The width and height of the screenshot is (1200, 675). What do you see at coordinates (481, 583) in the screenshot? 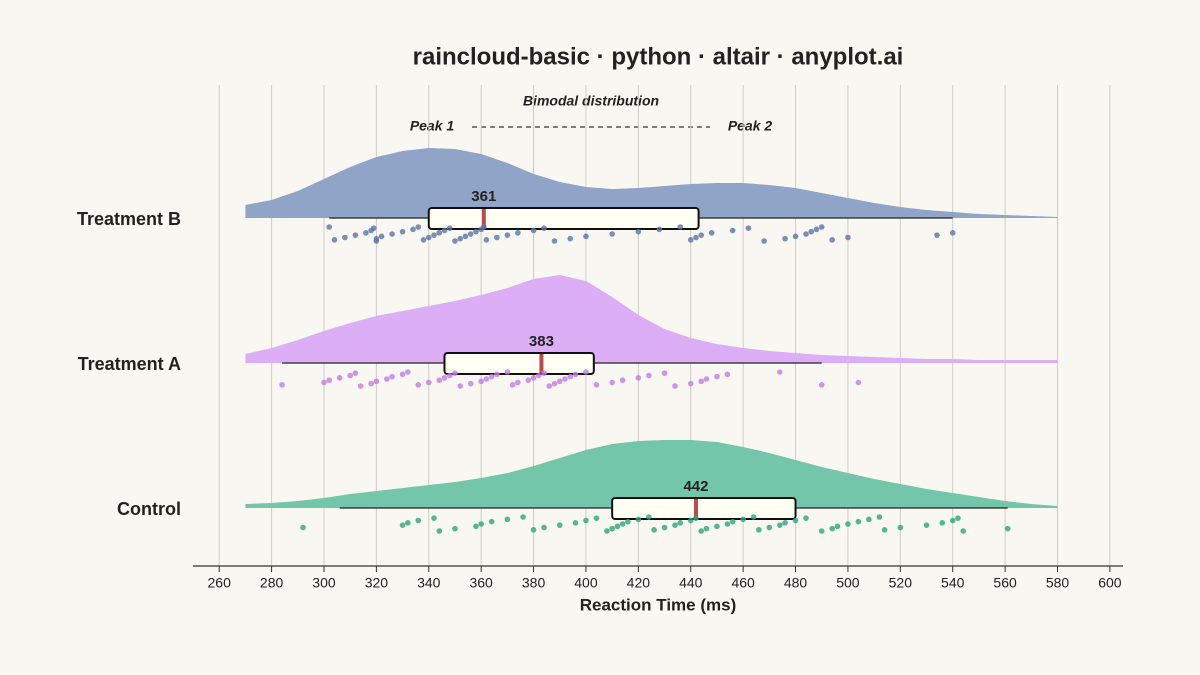
I see `x-tick-label: 360` at bounding box center [481, 583].